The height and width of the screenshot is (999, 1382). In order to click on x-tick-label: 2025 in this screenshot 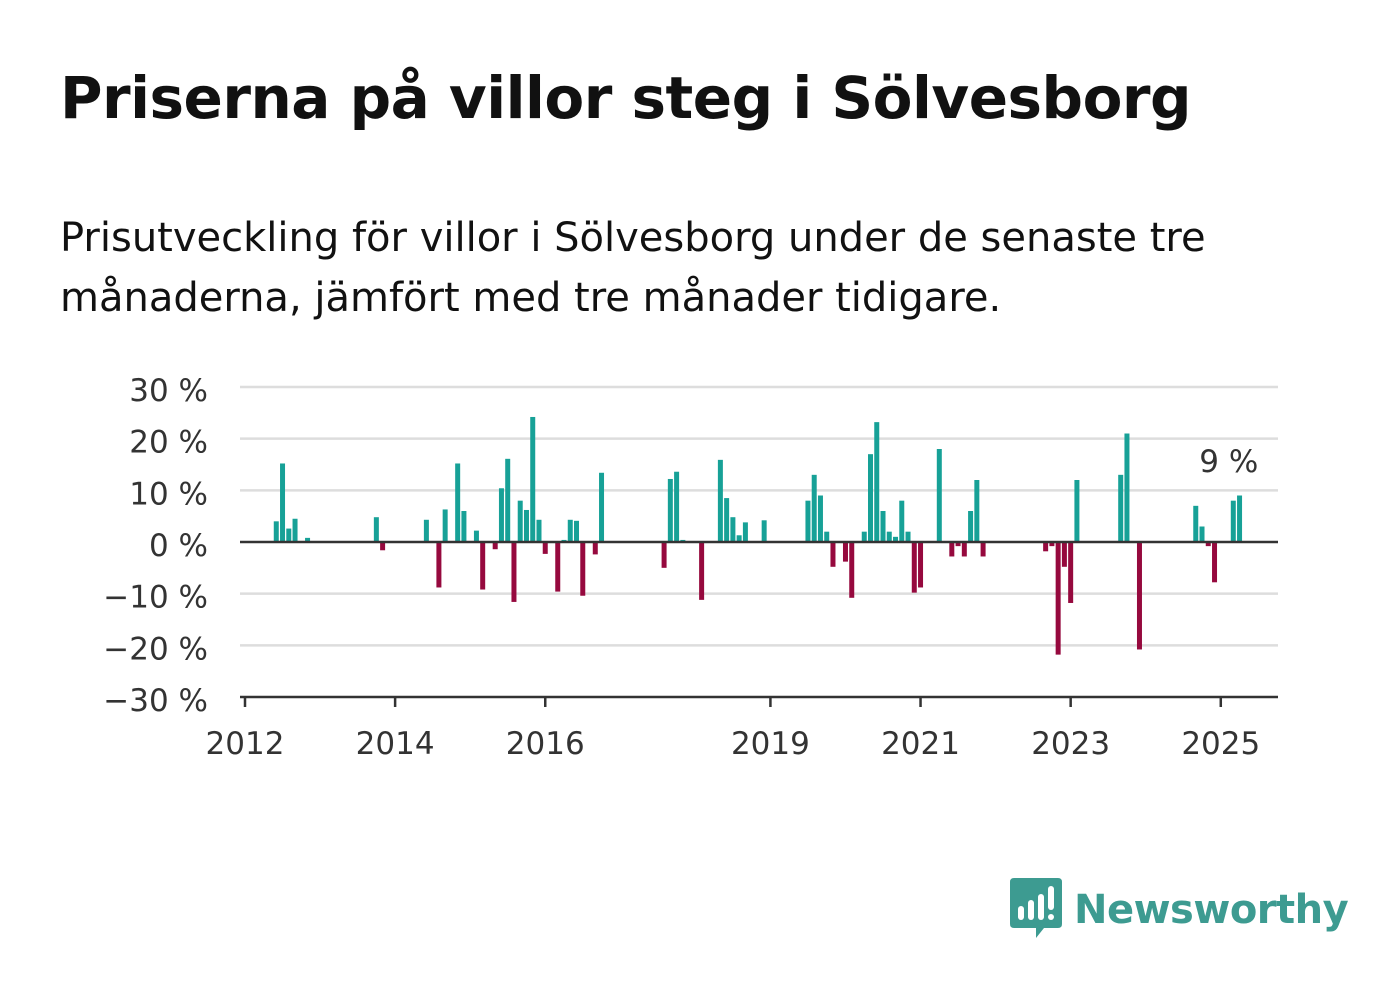, I will do `click(1220, 744)`.